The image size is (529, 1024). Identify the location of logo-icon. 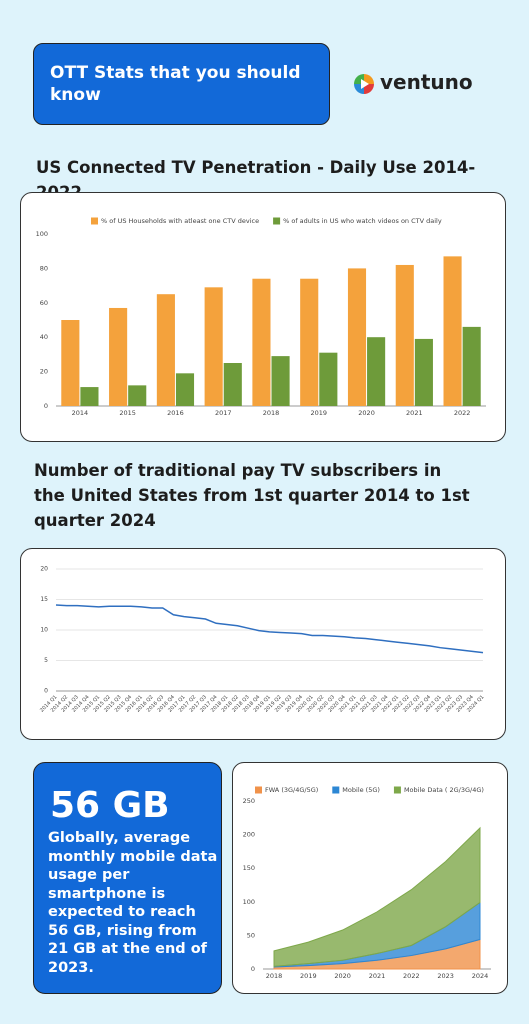
(364, 84).